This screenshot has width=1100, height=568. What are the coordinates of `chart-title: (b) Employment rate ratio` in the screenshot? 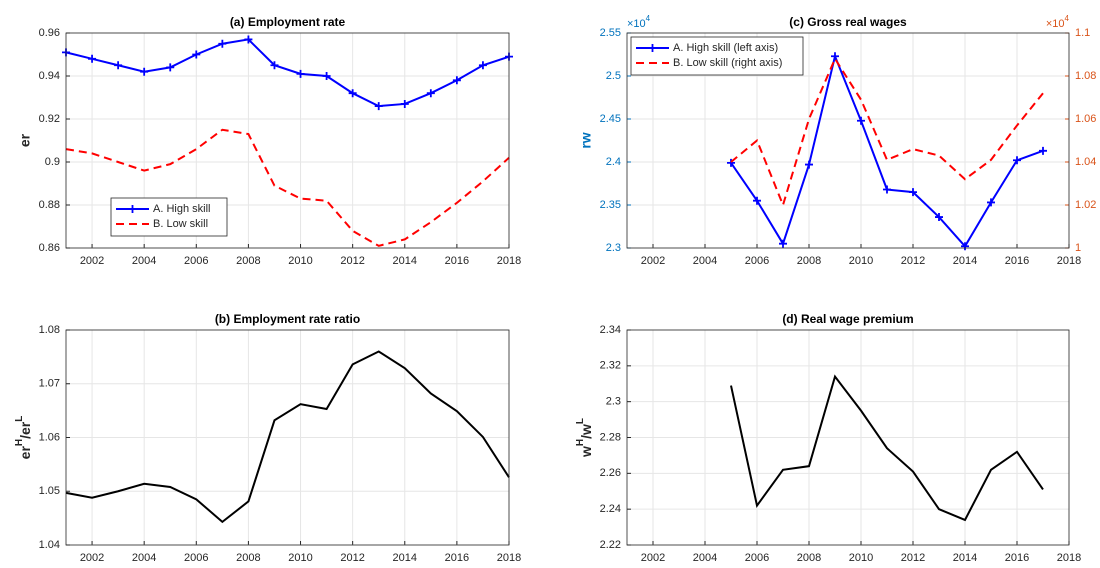 It's located at (287, 319).